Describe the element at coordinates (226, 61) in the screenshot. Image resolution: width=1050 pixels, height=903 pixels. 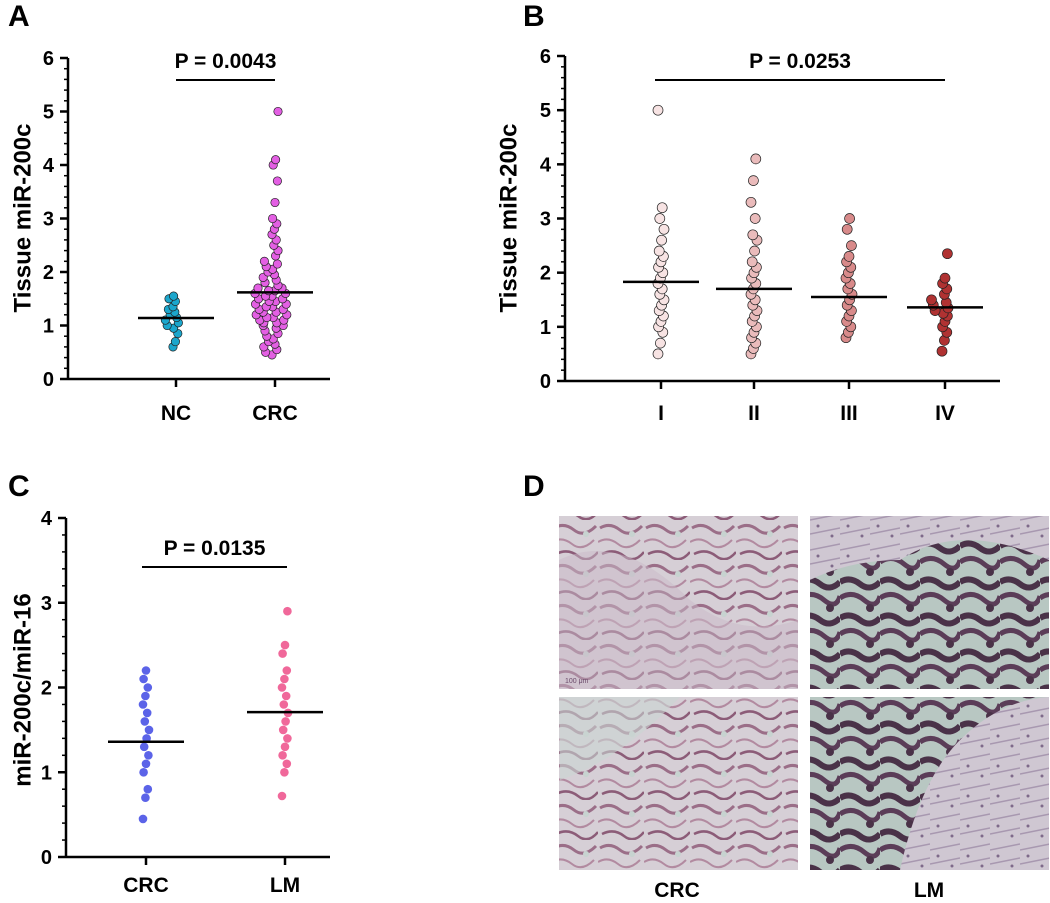
I see `p-value-label: P = 0.0043` at that location.